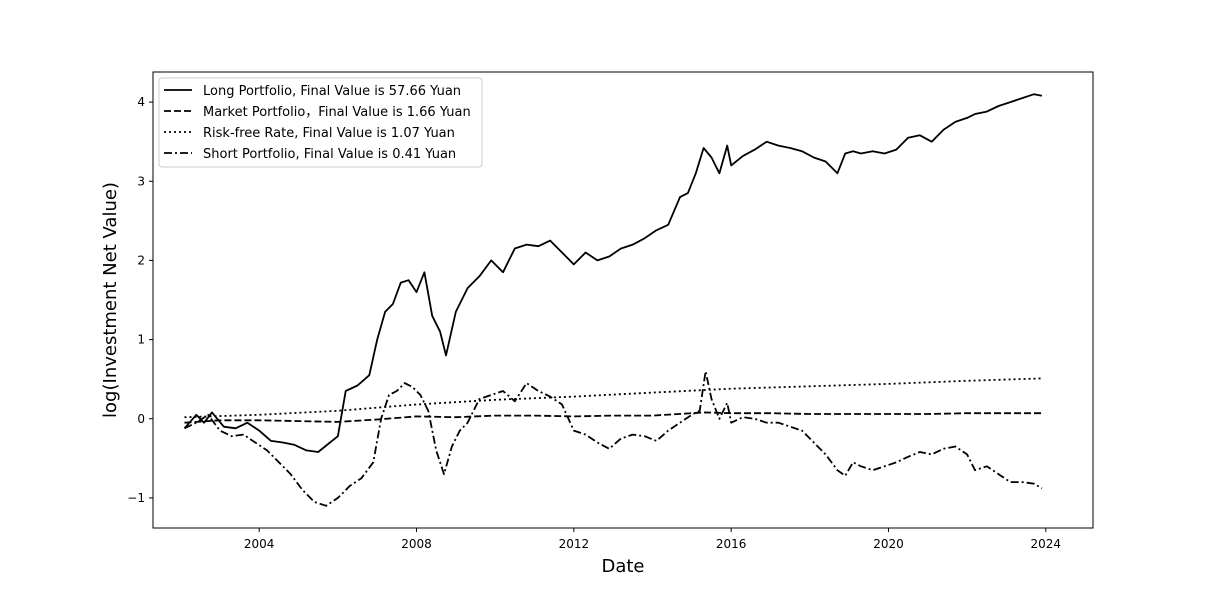 This screenshot has height=593, width=1215. I want to click on x-axis-ticks: 2004 2008 2012 2016 2020 2024, so click(652, 539).